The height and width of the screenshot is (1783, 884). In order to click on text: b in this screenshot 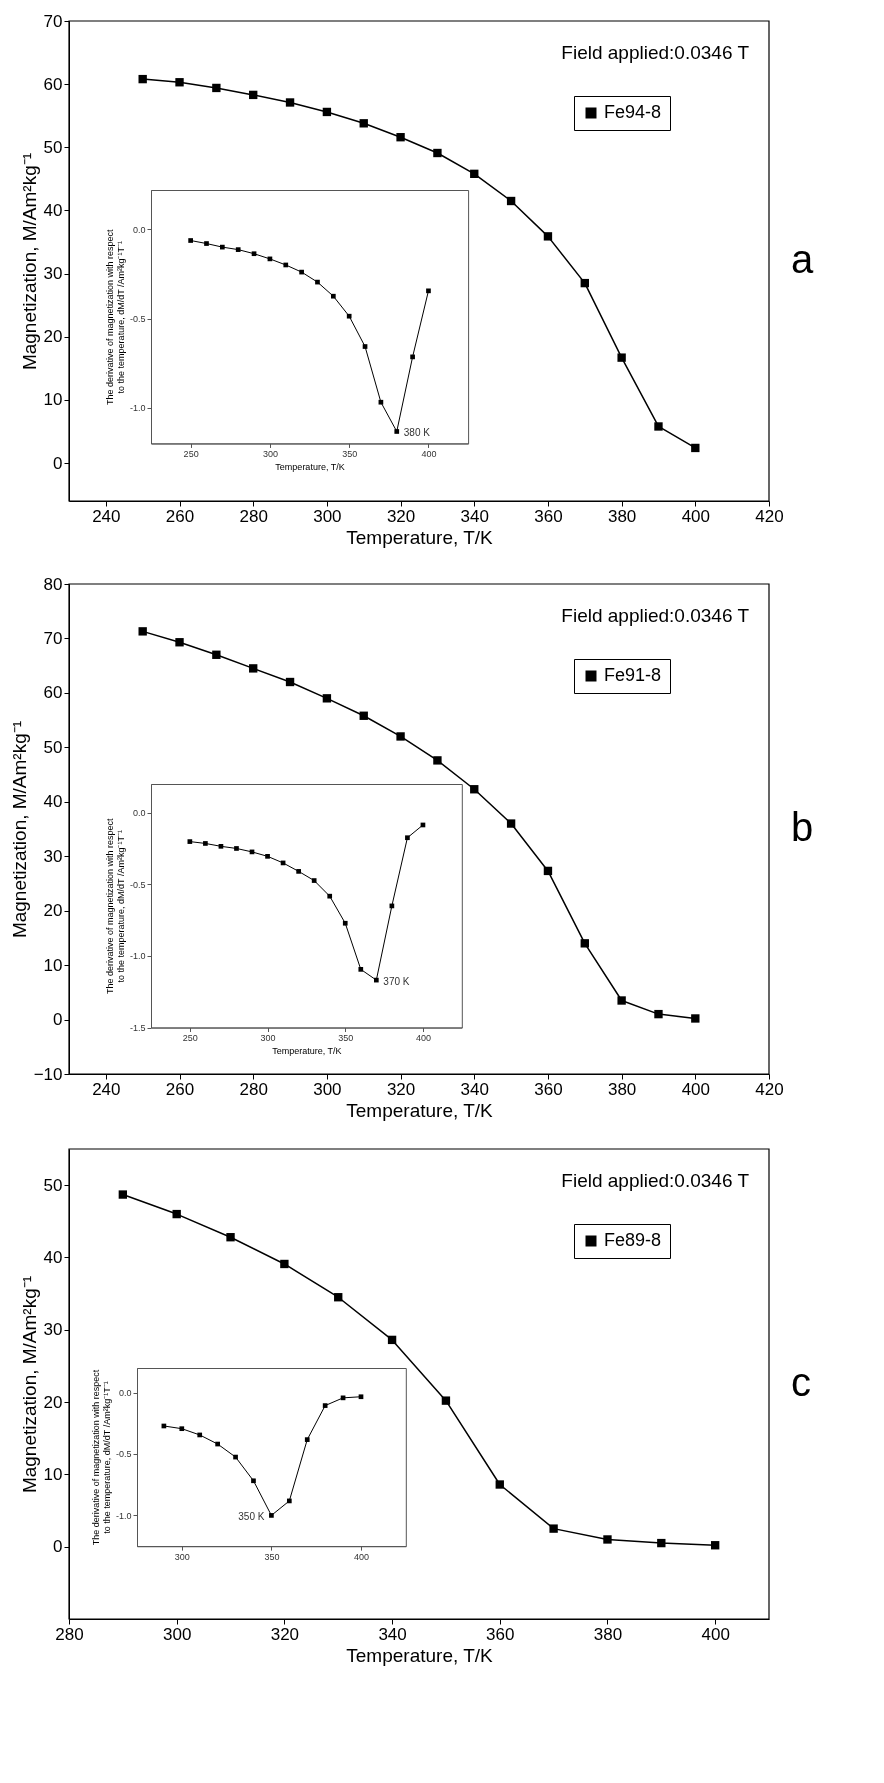, I will do `click(802, 827)`.